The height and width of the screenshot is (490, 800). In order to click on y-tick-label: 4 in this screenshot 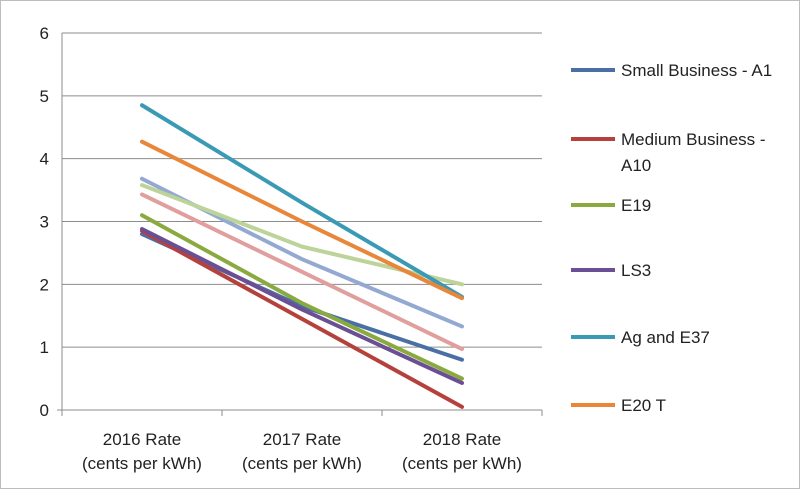, I will do `click(44, 159)`.